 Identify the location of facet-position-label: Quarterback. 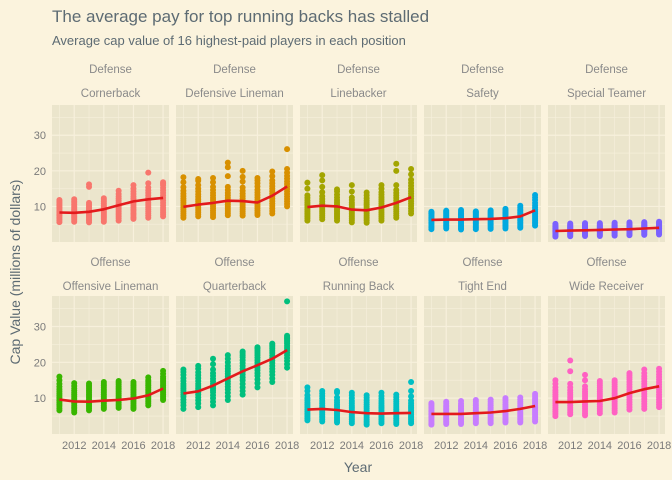
(235, 287).